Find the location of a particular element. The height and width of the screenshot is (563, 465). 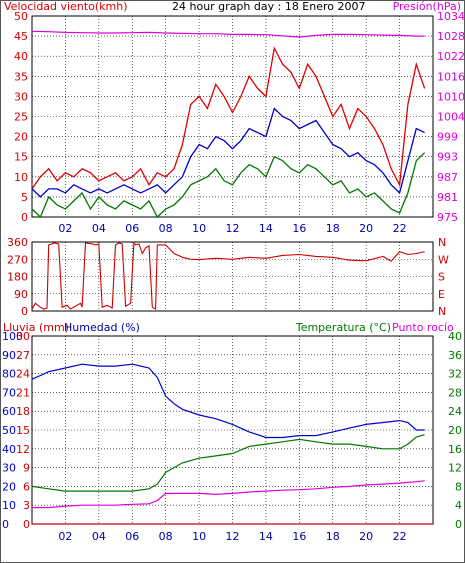

pressure-y-tick: 987 is located at coordinates (447, 177).